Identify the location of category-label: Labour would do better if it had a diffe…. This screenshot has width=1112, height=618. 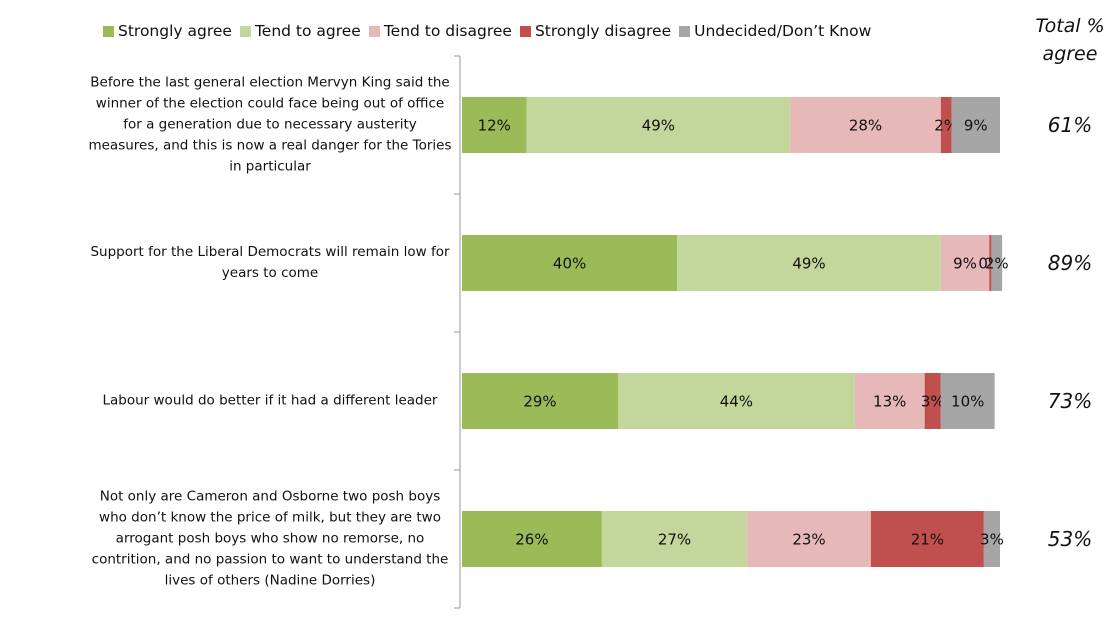
(270, 400).